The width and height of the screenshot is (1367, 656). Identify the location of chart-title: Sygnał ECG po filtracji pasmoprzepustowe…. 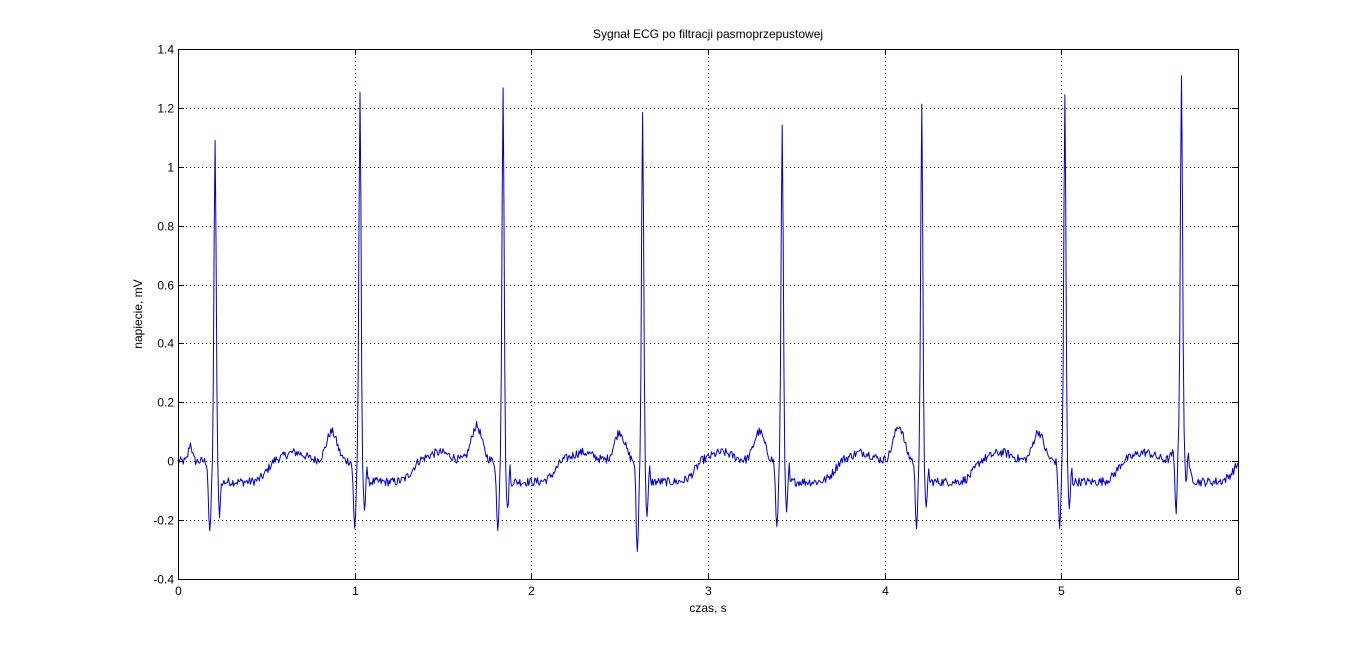
(708, 34).